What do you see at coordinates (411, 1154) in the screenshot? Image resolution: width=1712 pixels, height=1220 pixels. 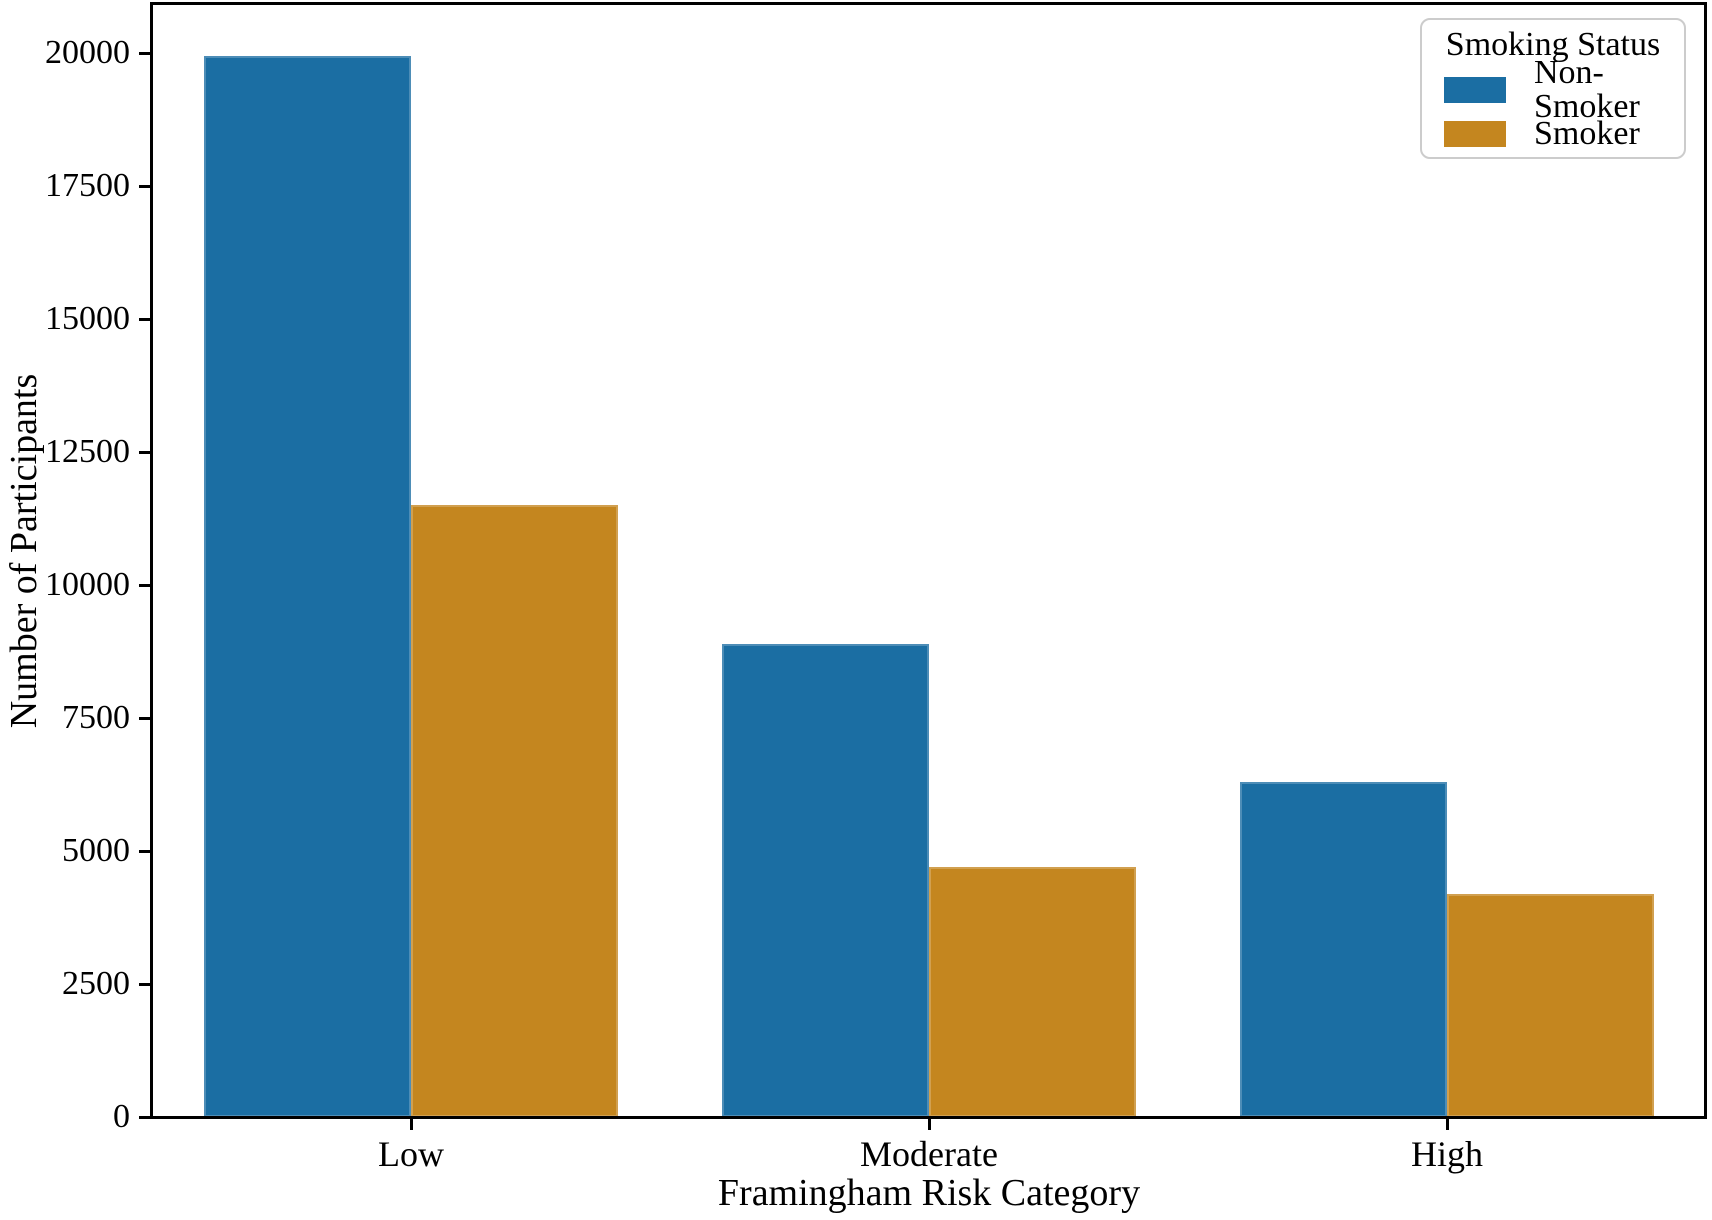 I see `x-tick-label: Low` at bounding box center [411, 1154].